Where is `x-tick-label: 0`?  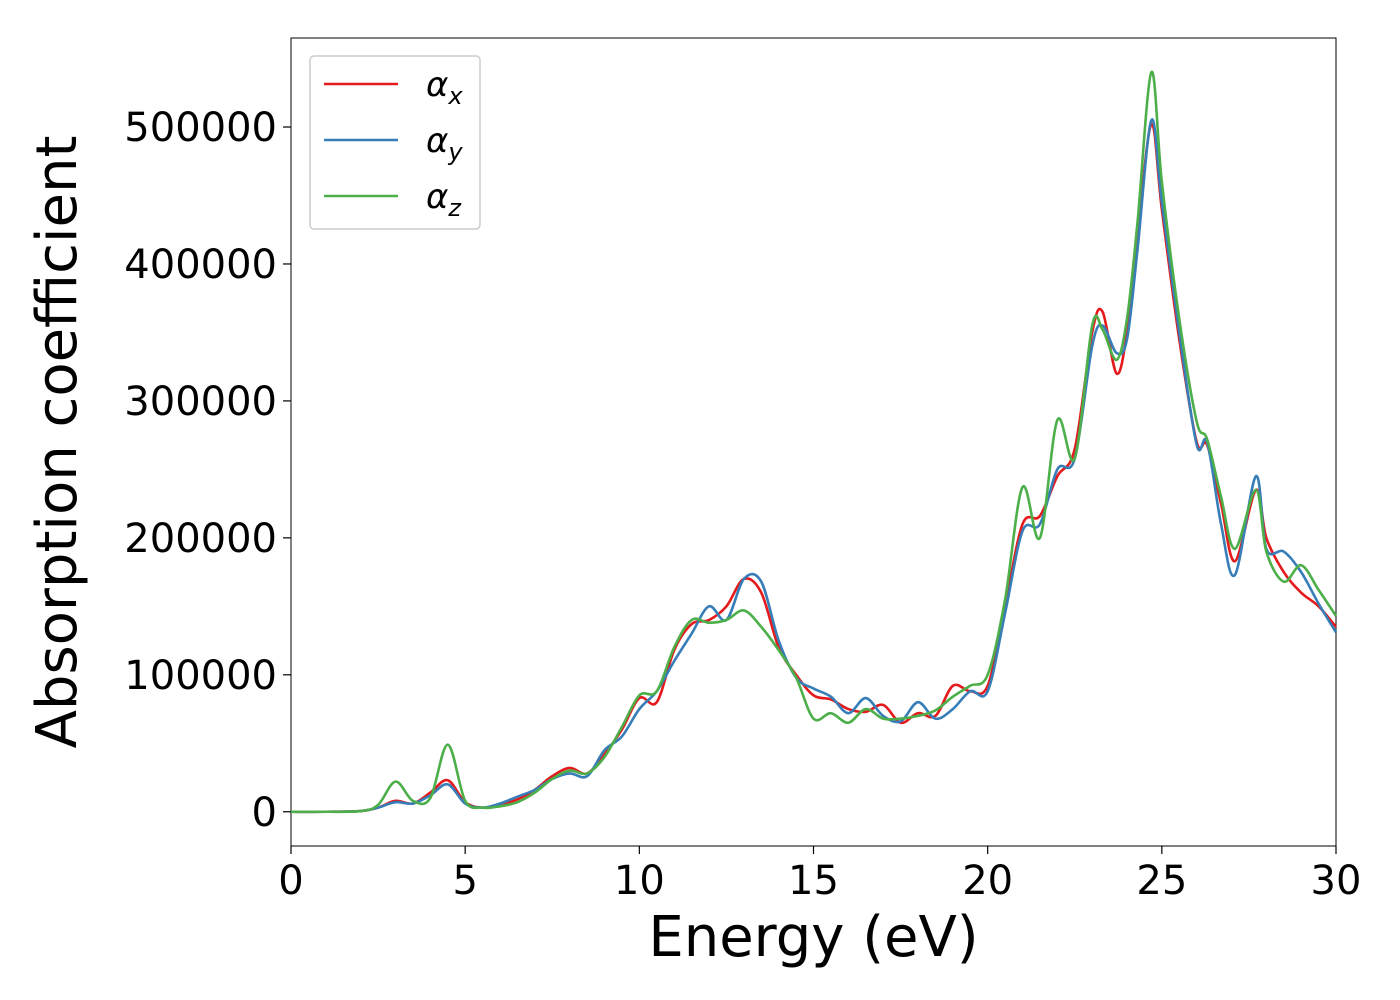
x-tick-label: 0 is located at coordinates (290, 881).